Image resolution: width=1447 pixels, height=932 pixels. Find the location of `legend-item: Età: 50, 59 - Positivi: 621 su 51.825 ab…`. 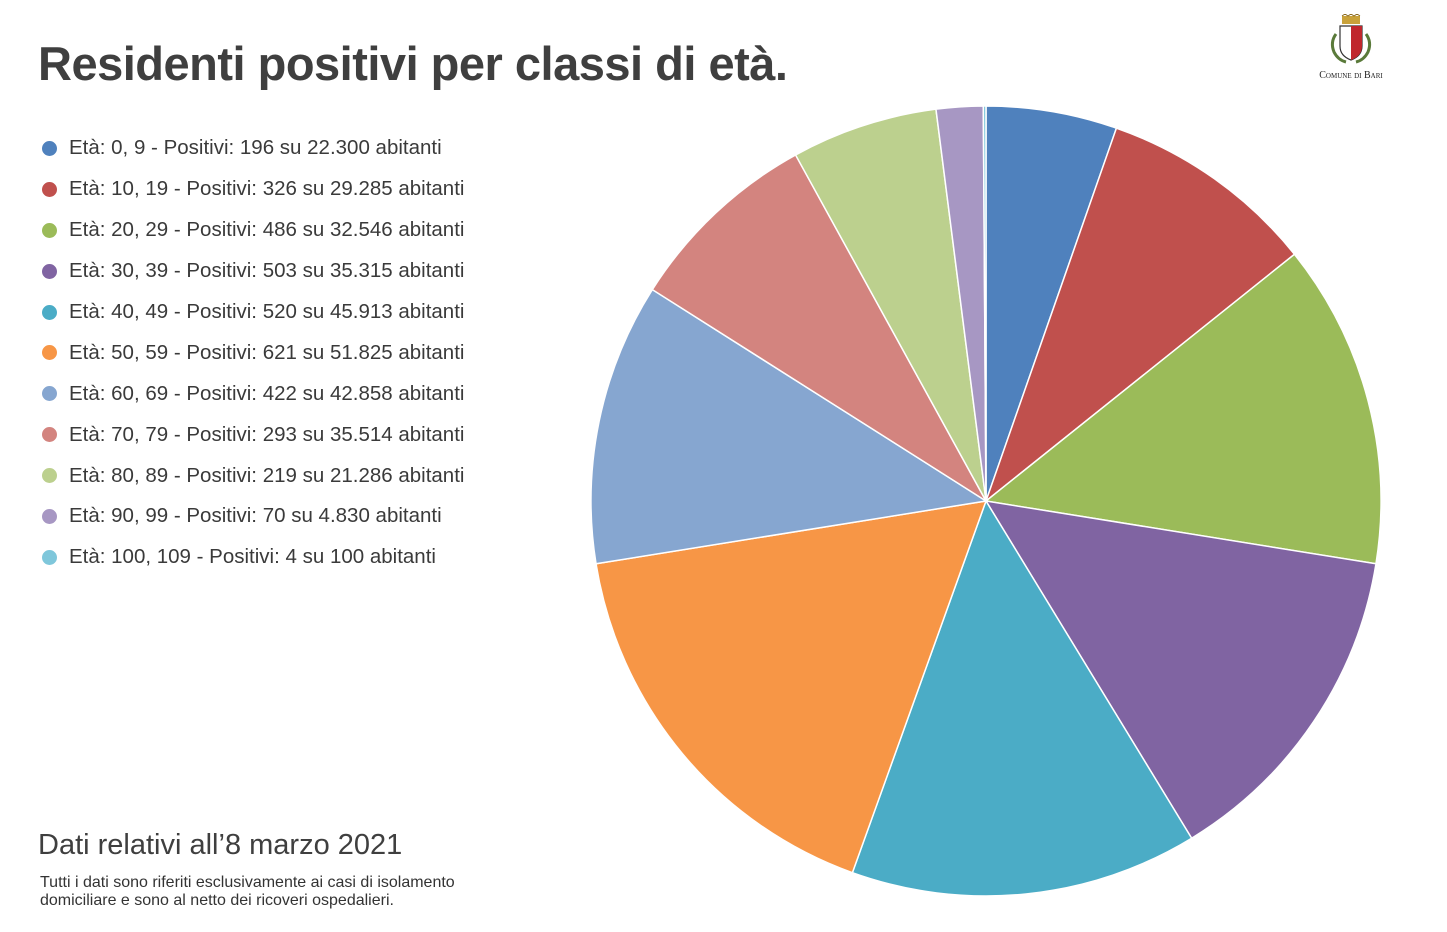

legend-item: Età: 50, 59 - Positivi: 621 su 51.825 ab… is located at coordinates (302, 352).